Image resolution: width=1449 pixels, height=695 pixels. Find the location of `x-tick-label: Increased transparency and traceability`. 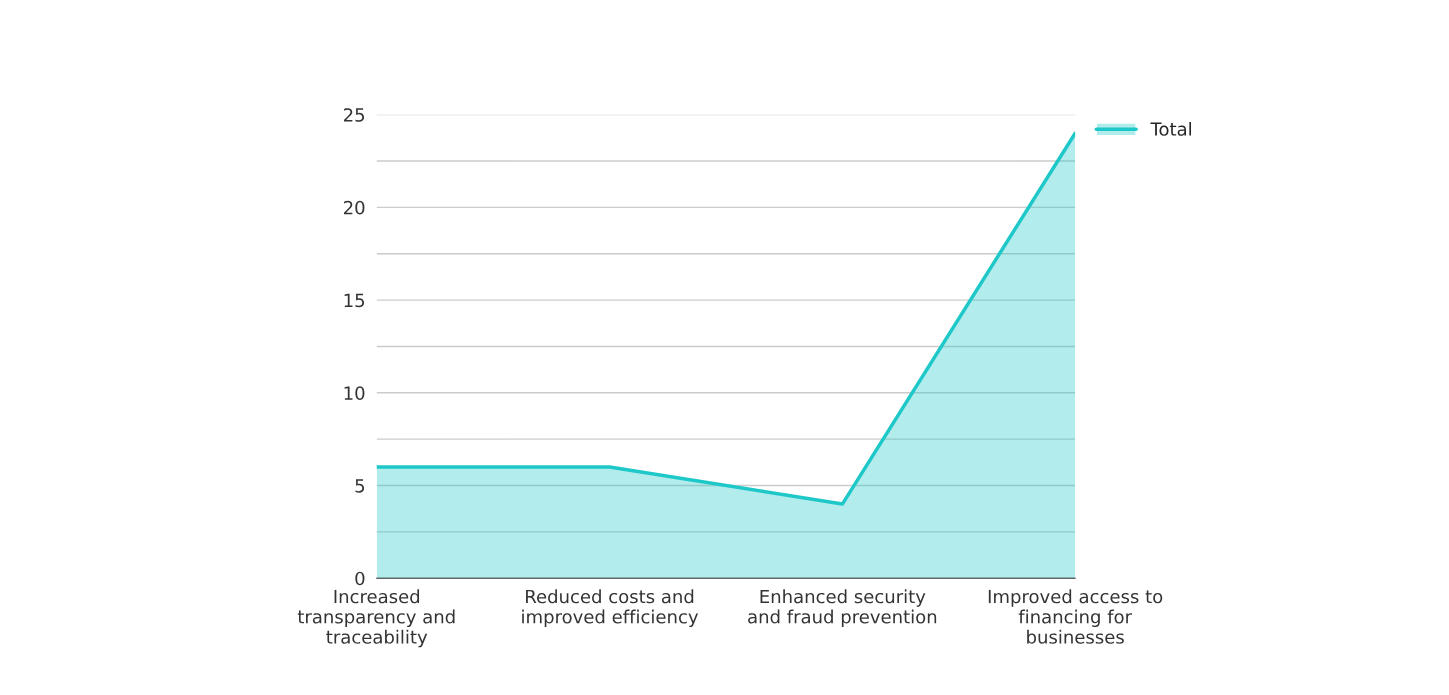

x-tick-label: Increased transparency and traceability is located at coordinates (376, 618).